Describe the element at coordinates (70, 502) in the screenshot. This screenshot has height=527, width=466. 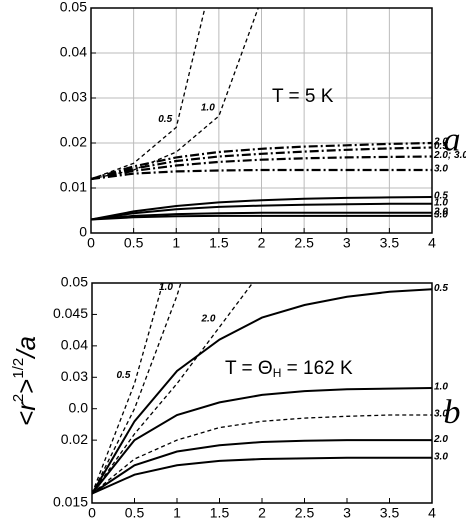
I see `y-tick-label: 0.015` at that location.